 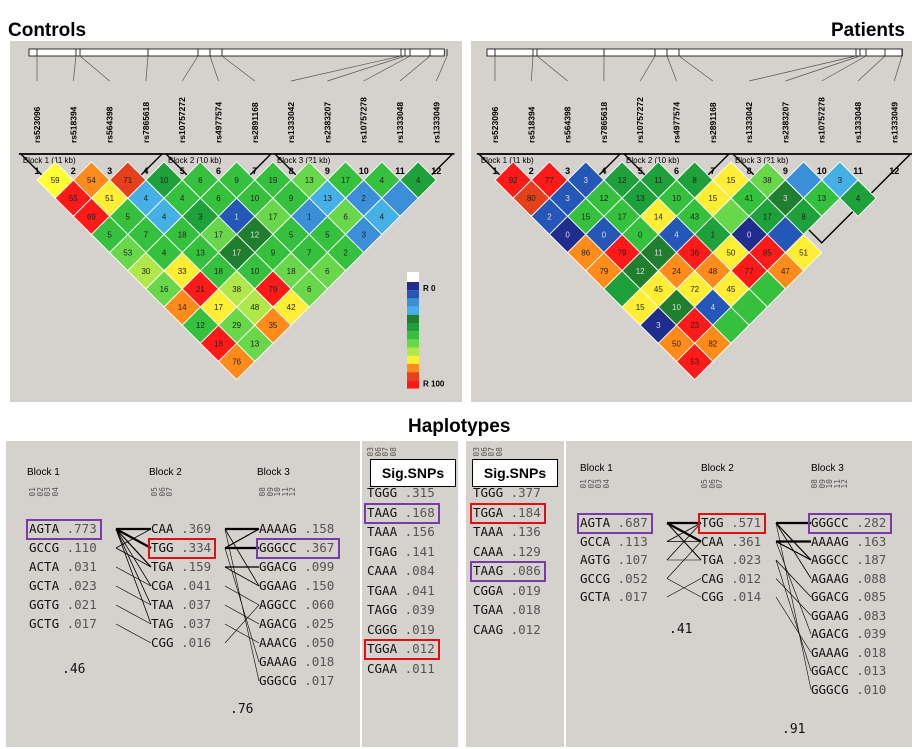 What do you see at coordinates (55, 180) in the screenshot?
I see `ld-cell-value: 59` at bounding box center [55, 180].